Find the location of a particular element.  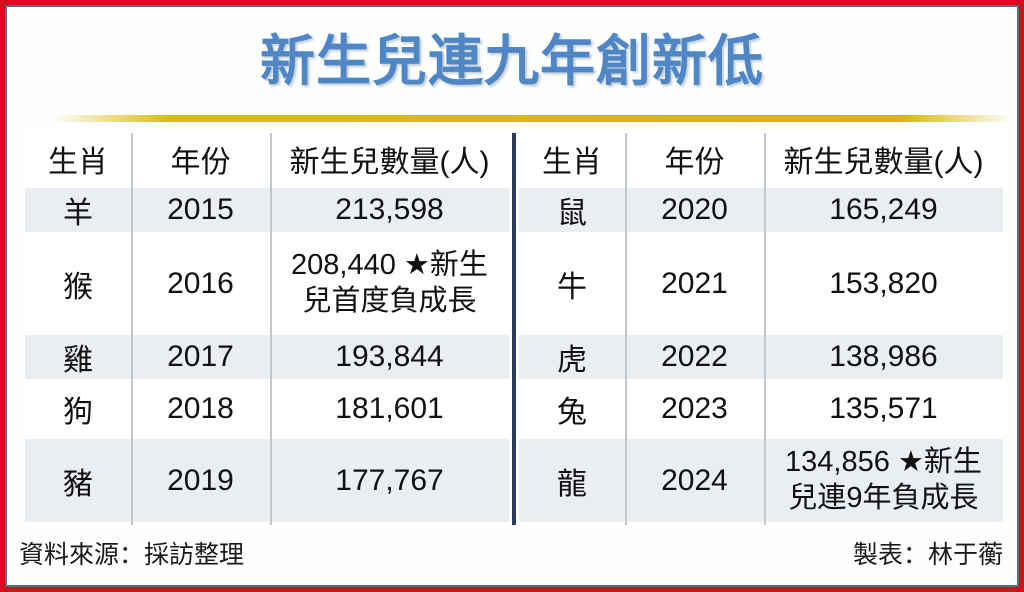

zodiac-cell: 鼠 is located at coordinates (572, 210).